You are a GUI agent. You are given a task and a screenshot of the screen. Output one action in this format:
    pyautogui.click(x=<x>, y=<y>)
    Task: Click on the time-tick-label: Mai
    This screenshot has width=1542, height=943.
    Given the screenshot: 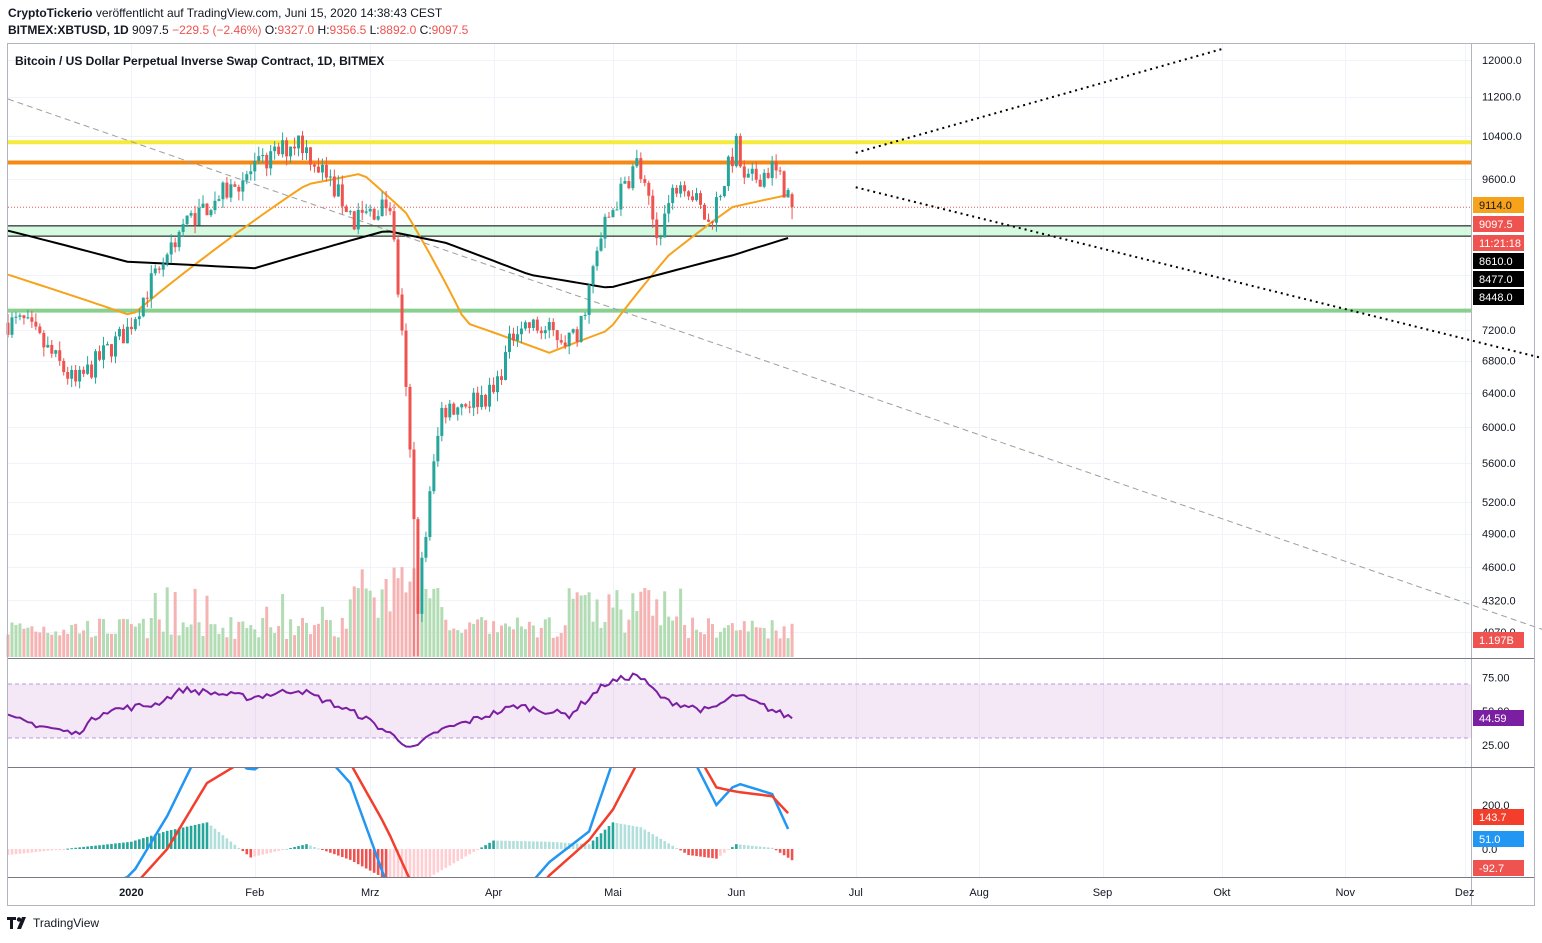 What is the action you would take?
    pyautogui.click(x=613, y=893)
    